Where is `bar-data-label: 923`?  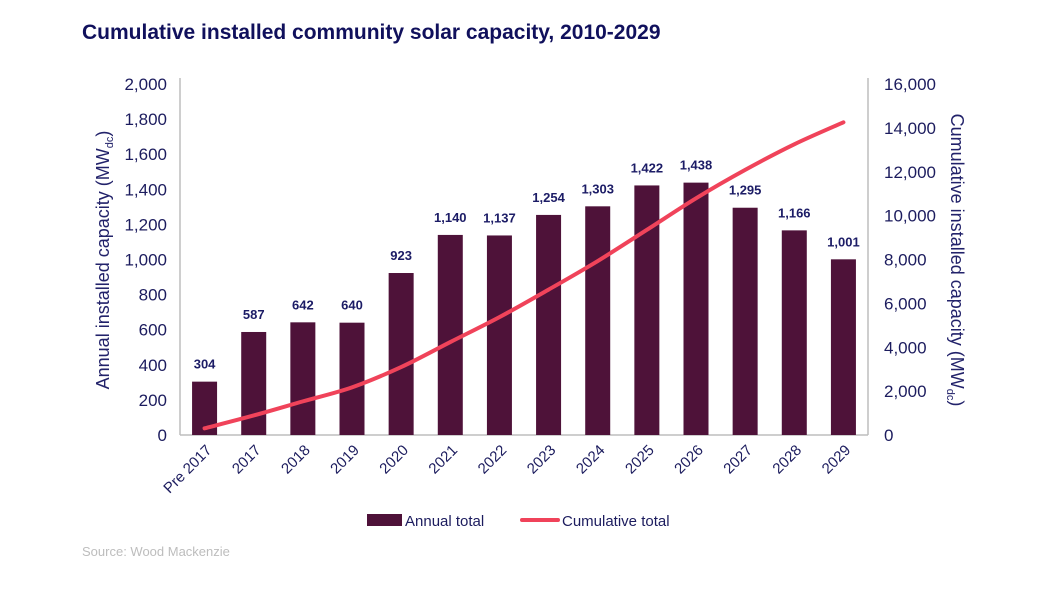 bar-data-label: 923 is located at coordinates (401, 255).